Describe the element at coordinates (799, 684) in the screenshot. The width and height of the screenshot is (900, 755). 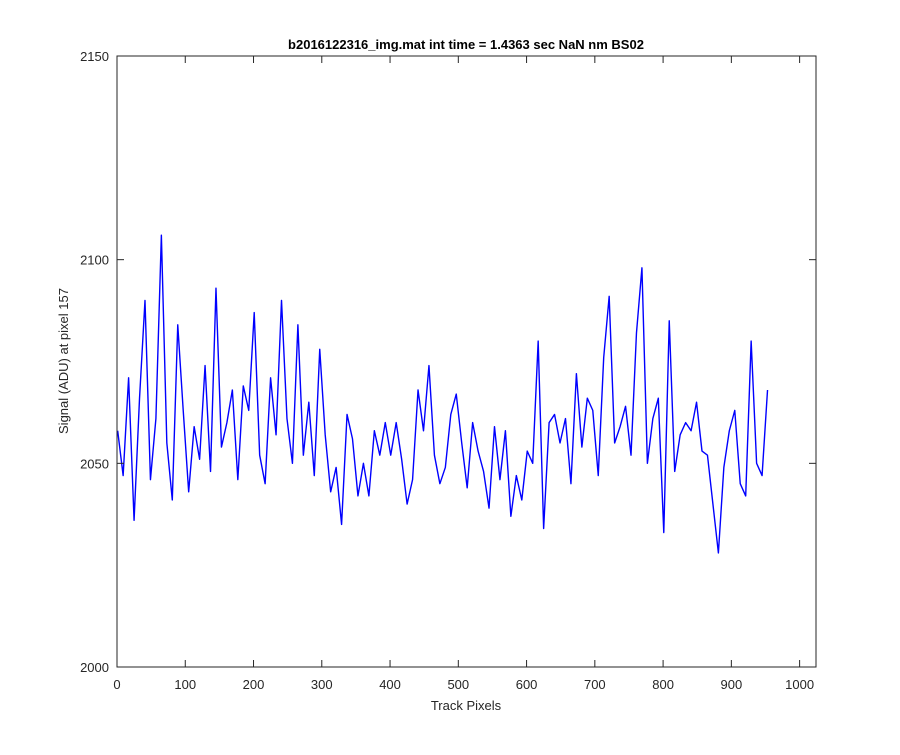
I see `x-tick-label: 1000` at that location.